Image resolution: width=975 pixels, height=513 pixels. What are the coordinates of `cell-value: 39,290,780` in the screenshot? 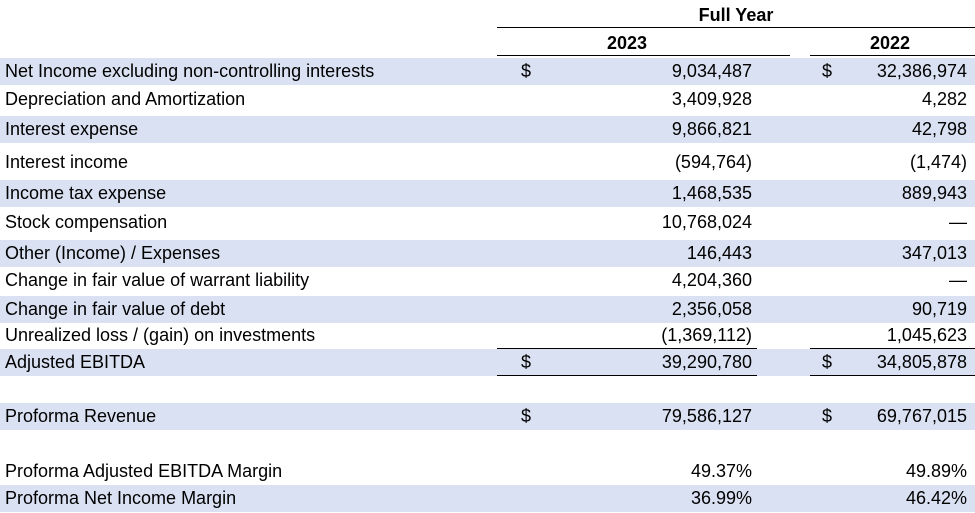 It's located at (706, 362).